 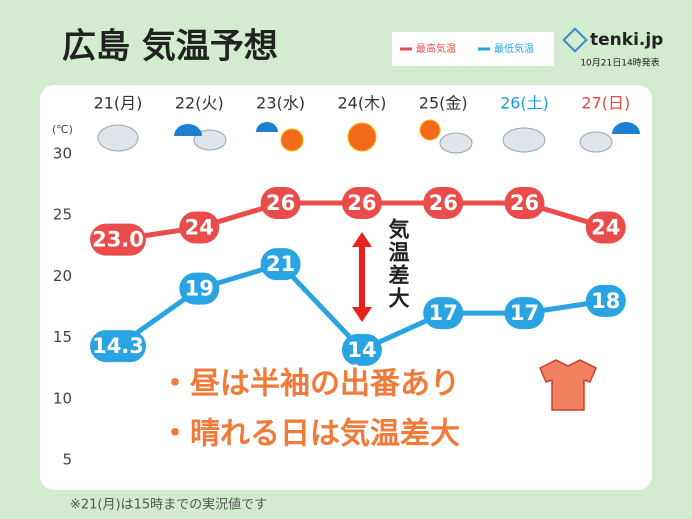 I want to click on data-label: 14, so click(x=361, y=350).